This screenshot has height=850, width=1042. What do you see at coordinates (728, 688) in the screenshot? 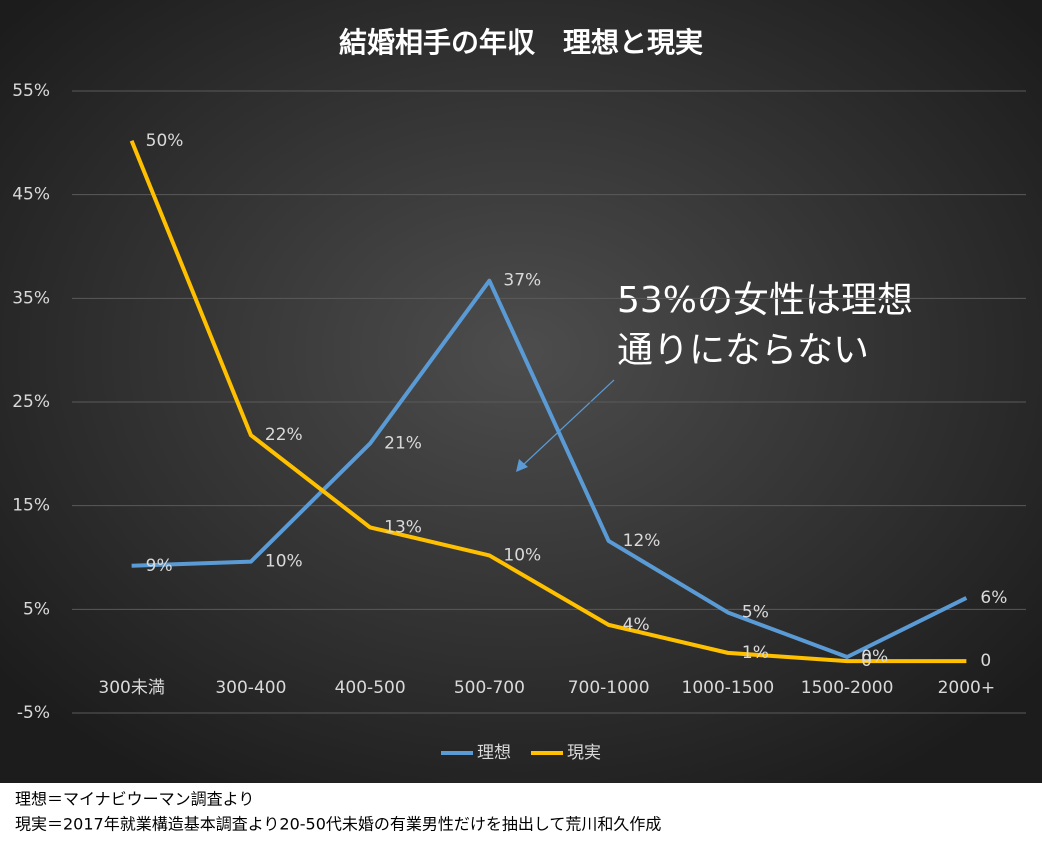
I see `x-tick-label: 1000-1500` at bounding box center [728, 688].